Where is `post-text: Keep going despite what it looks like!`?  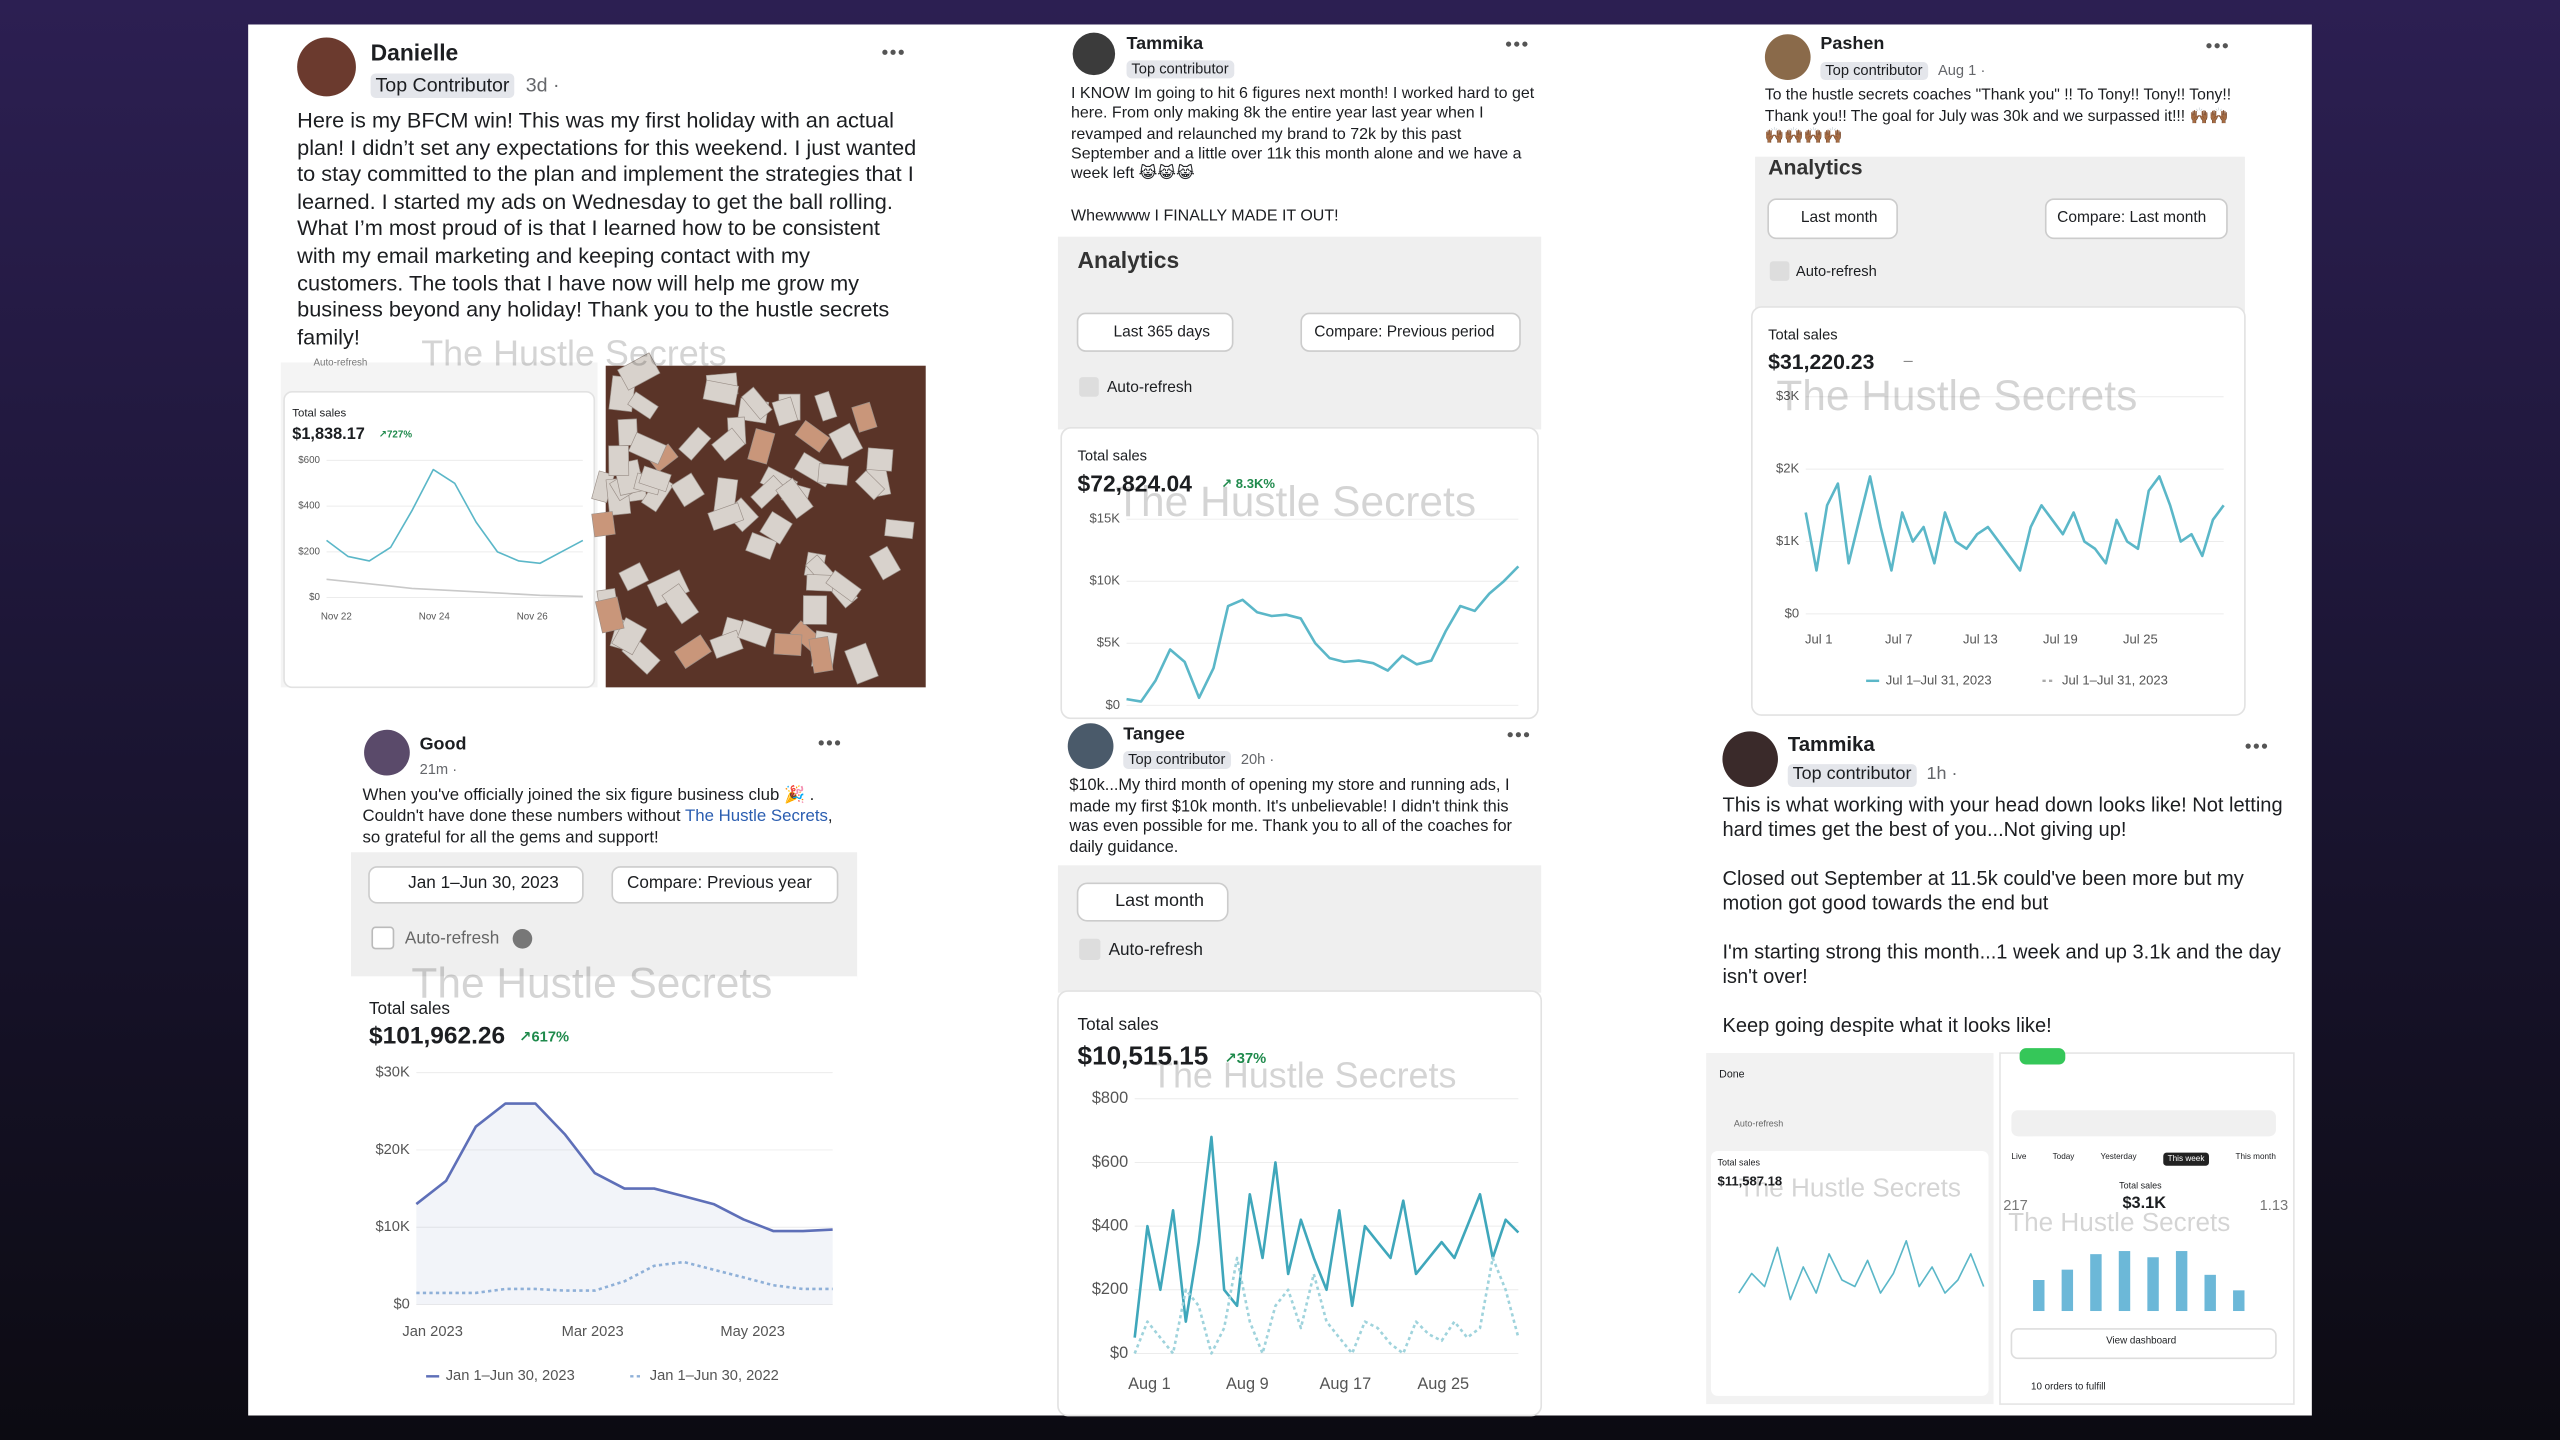 post-text: Keep going despite what it looks like! is located at coordinates (1887, 1025).